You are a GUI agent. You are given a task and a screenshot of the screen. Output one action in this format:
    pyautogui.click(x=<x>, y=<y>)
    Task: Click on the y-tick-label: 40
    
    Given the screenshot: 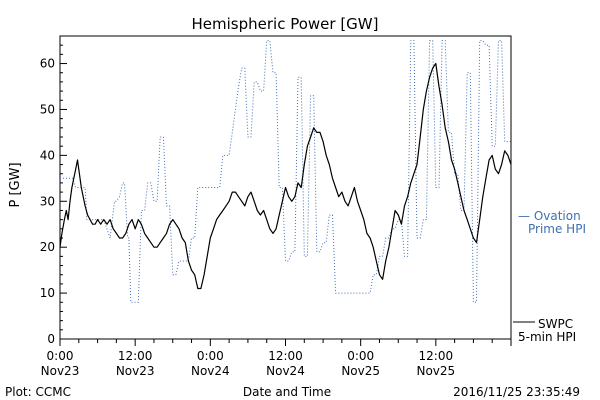 What is the action you would take?
    pyautogui.click(x=47, y=155)
    